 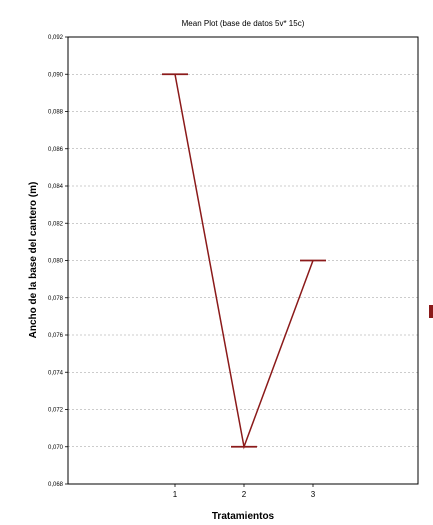 What do you see at coordinates (56, 411) in the screenshot?
I see `y-tick-label: 0,072` at bounding box center [56, 411].